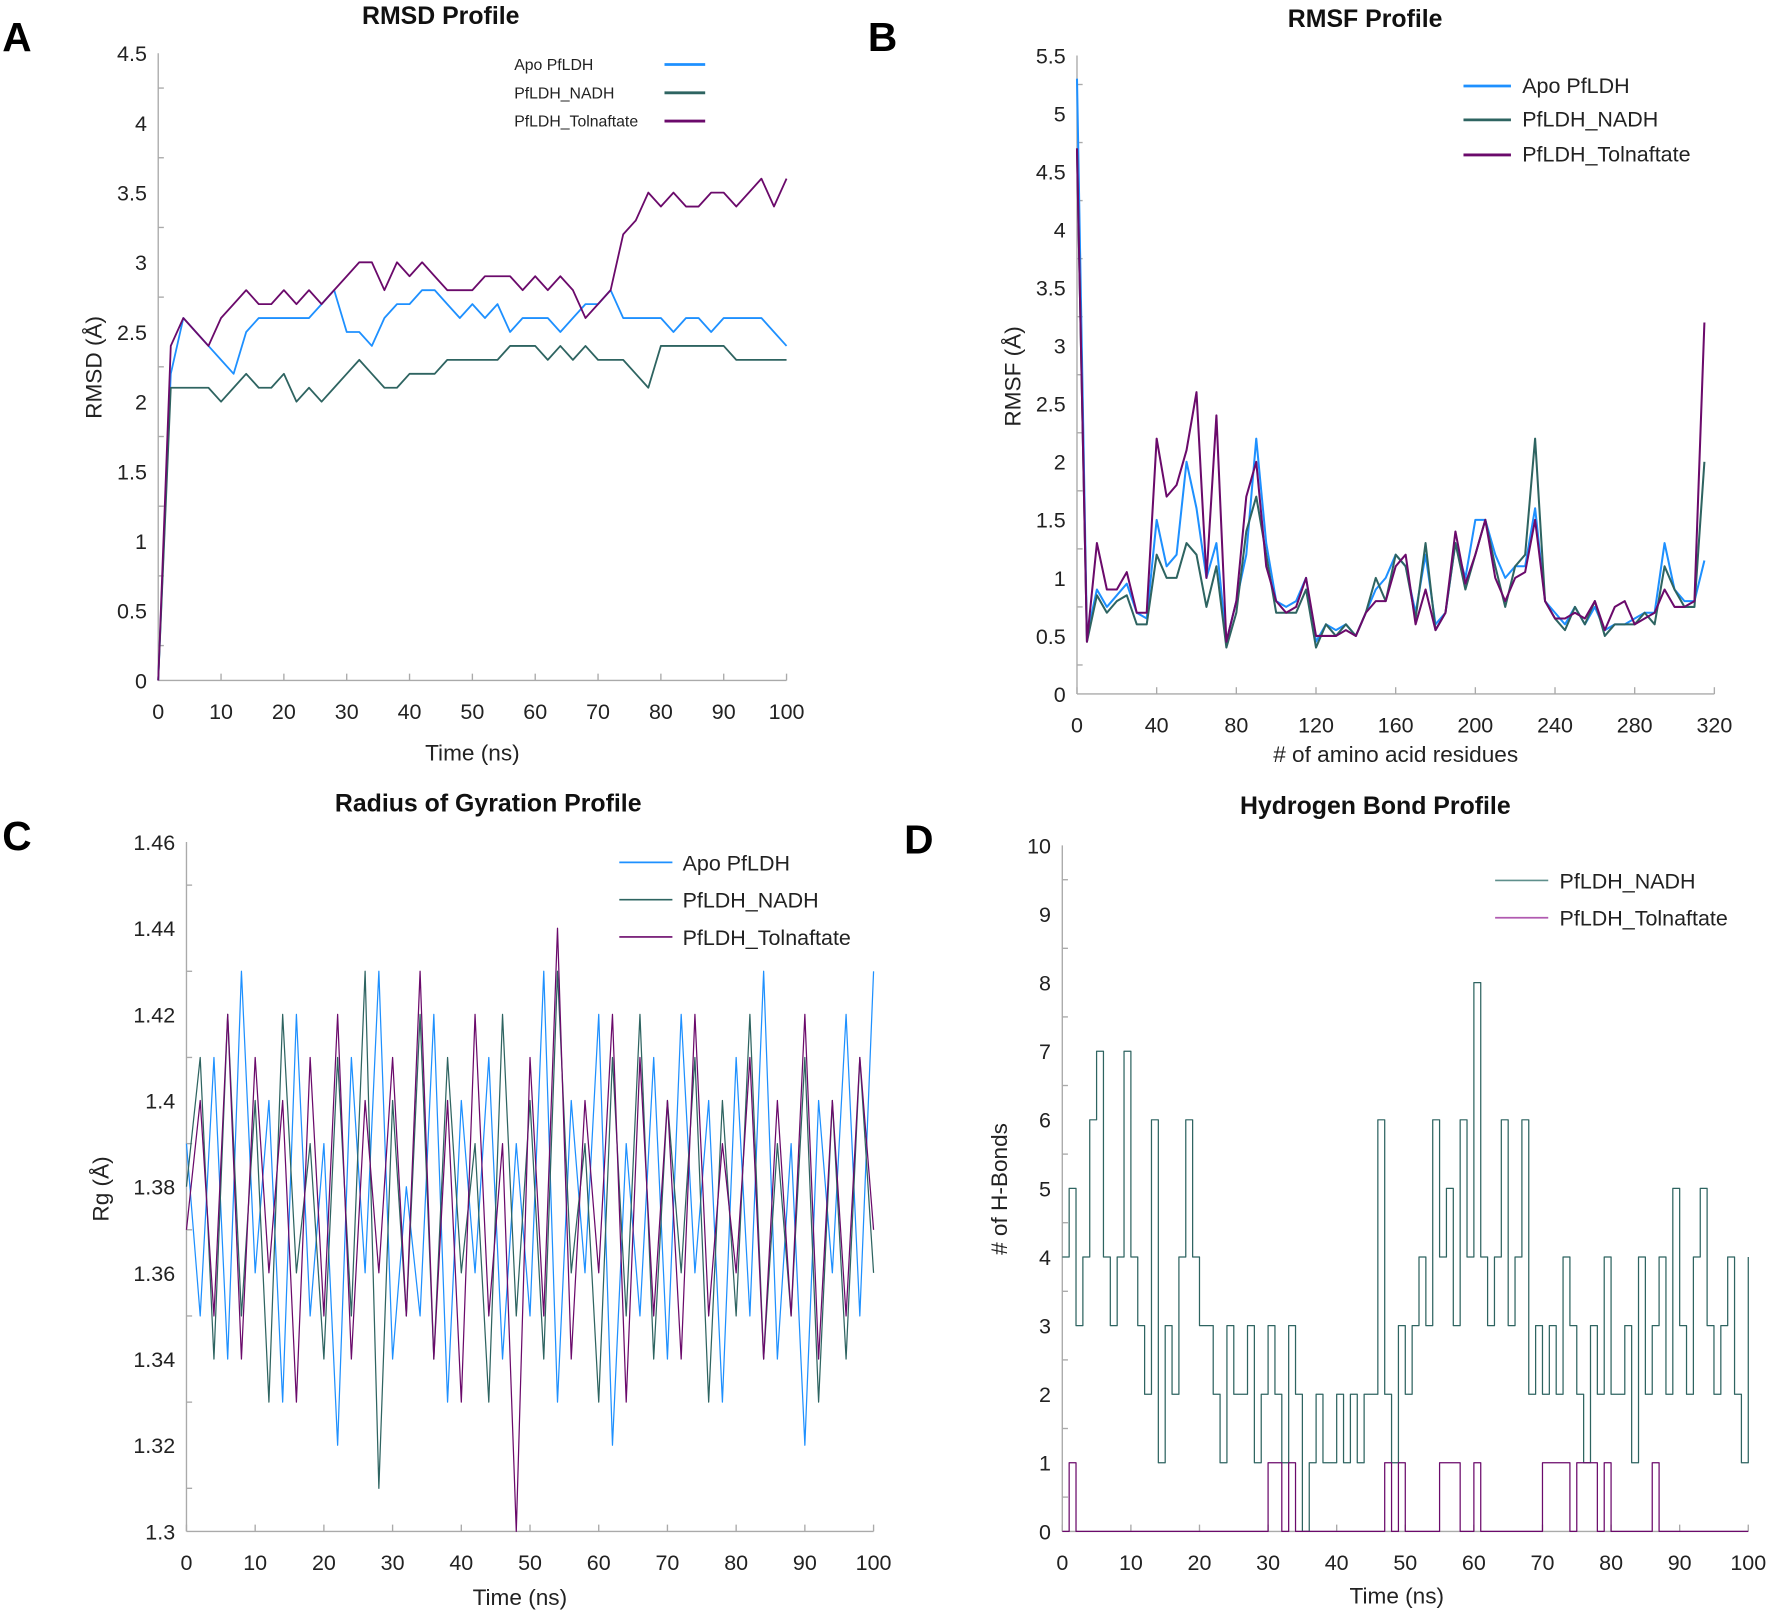 The image size is (1772, 1614). Describe the element at coordinates (1039, 846) in the screenshot. I see `y-tick-label: 10` at that location.